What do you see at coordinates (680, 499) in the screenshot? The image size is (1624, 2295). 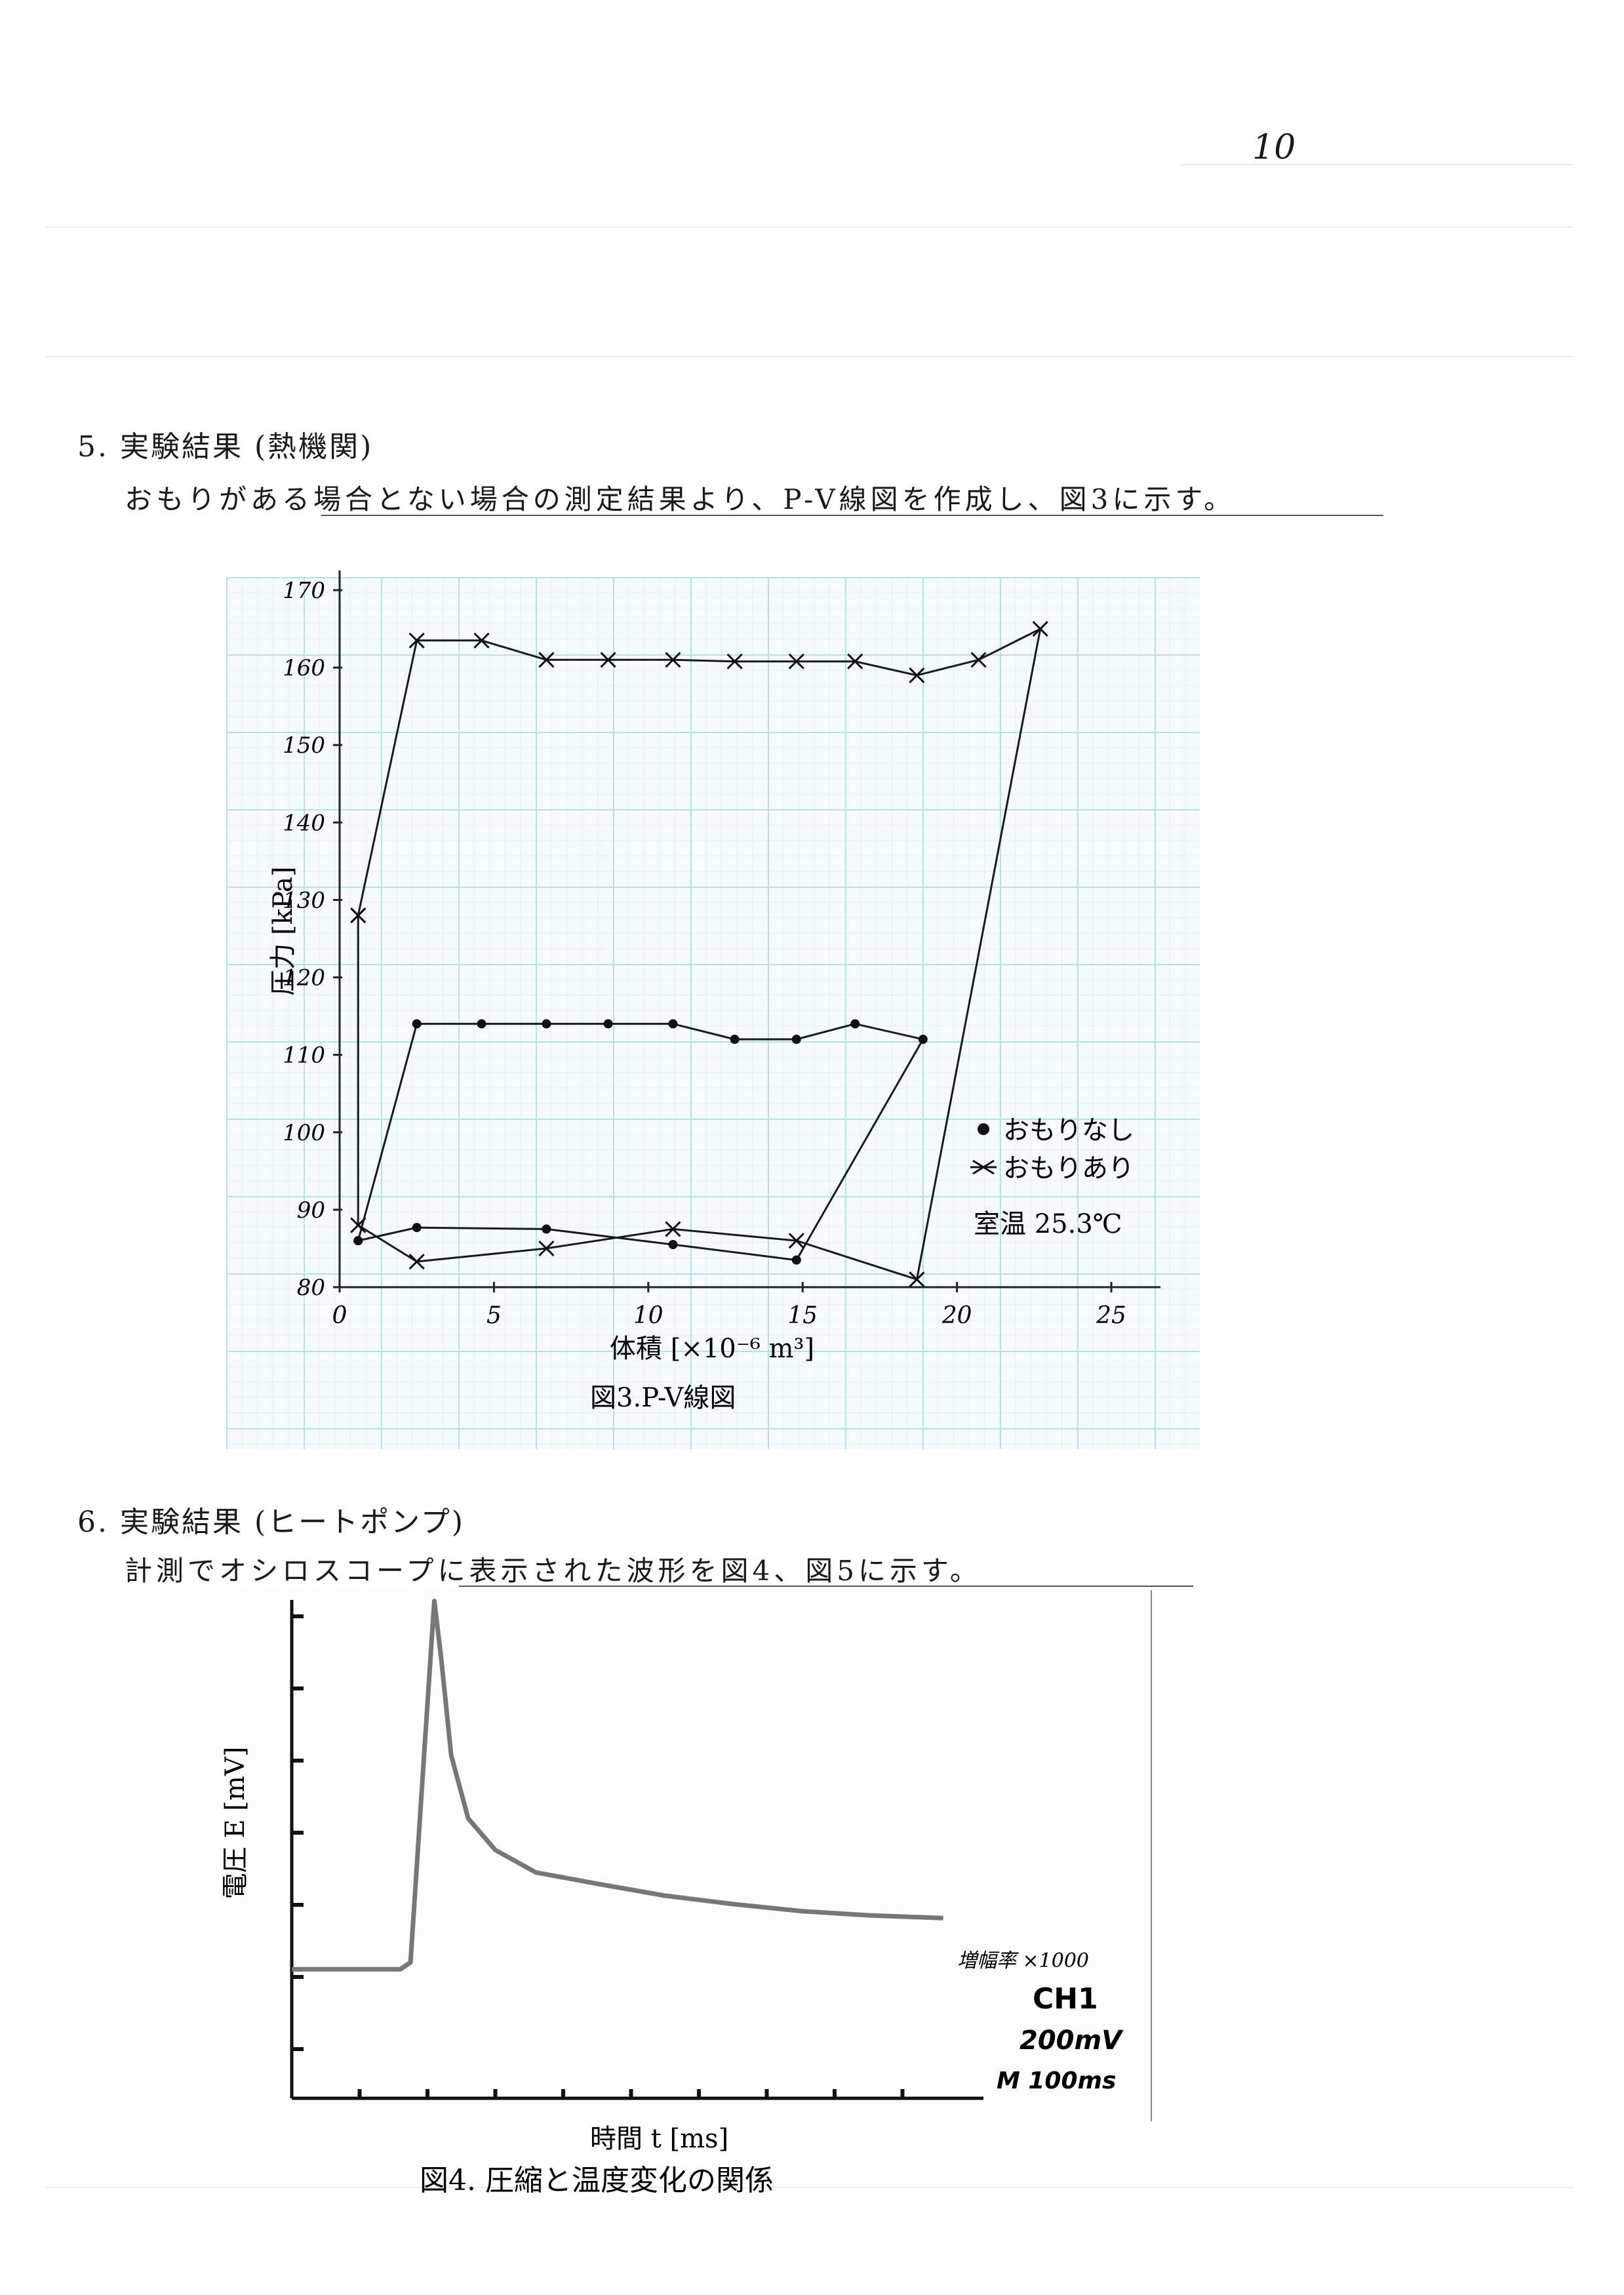 I see `section5-text: おもりがある場合とない場合の測定結果より、P-V線図を作成し、図3に示す。` at bounding box center [680, 499].